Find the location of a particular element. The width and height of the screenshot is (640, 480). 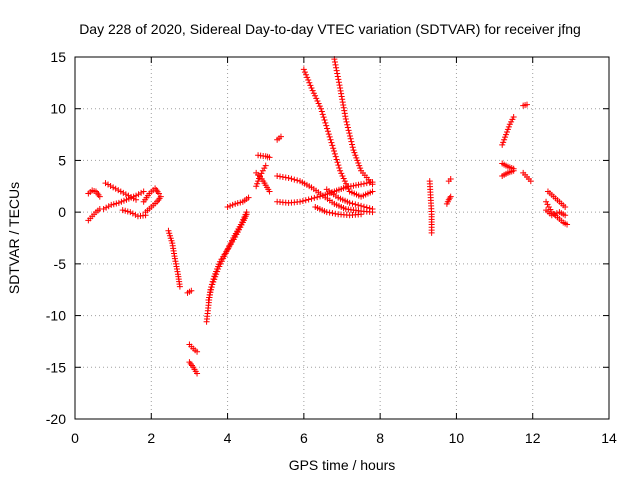

x-tick-label: 8 is located at coordinates (380, 438).